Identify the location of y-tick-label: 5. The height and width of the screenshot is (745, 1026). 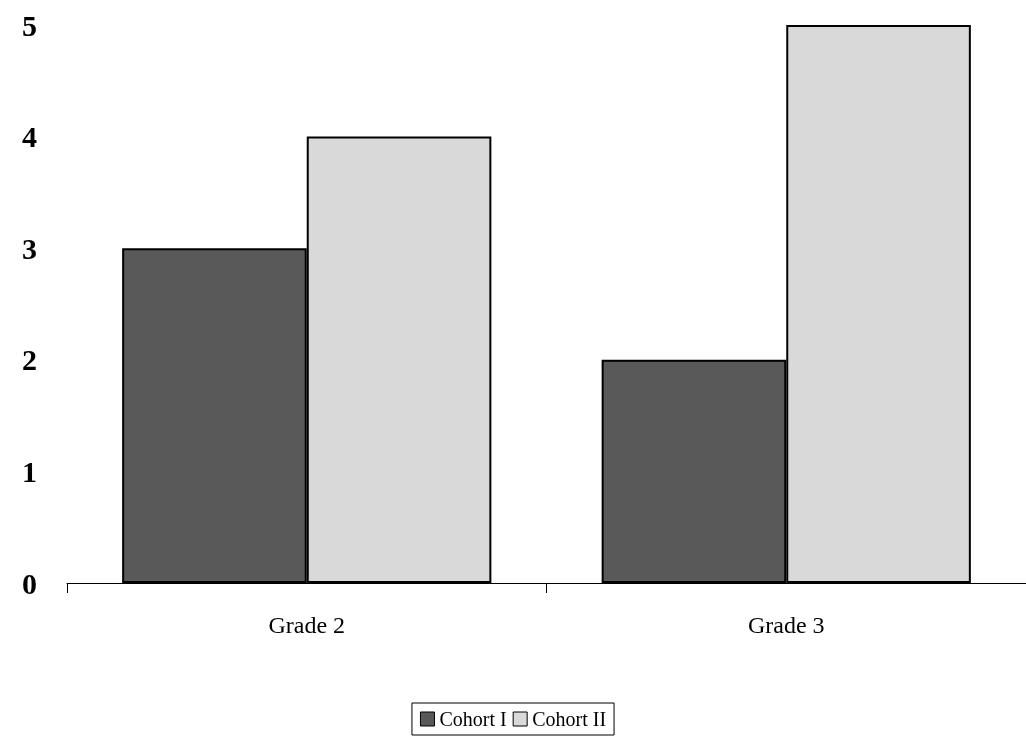
(29, 25).